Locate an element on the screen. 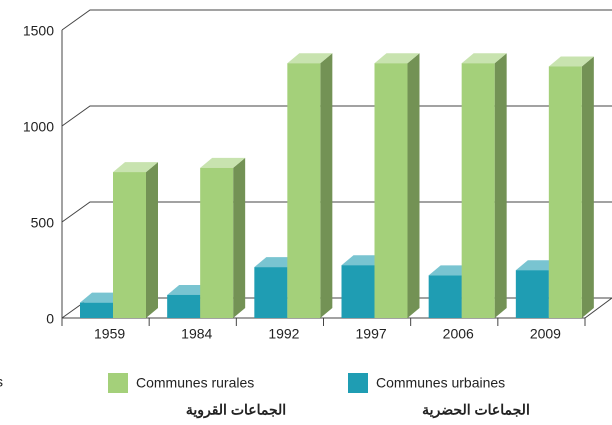  legend-fragment: s is located at coordinates (1, 382).